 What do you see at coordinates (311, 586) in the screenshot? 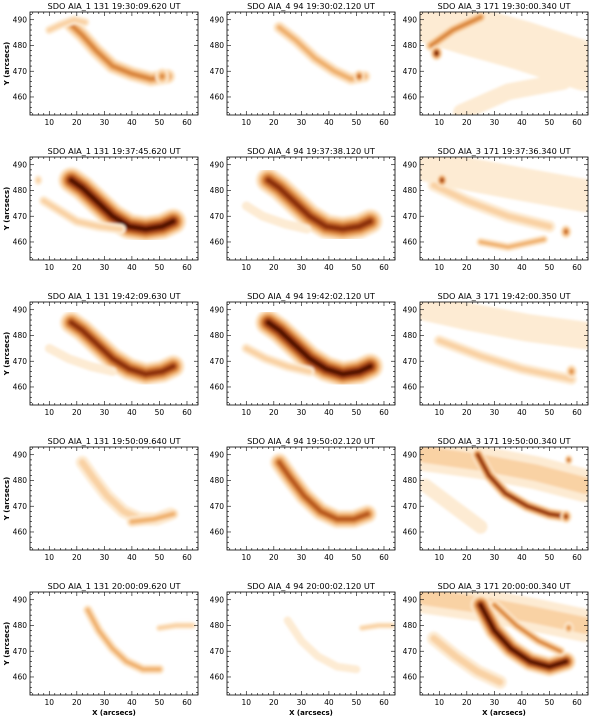
I see `panel-title: SDO AIA_4 94 20:00:02.120 UT` at bounding box center [311, 586].